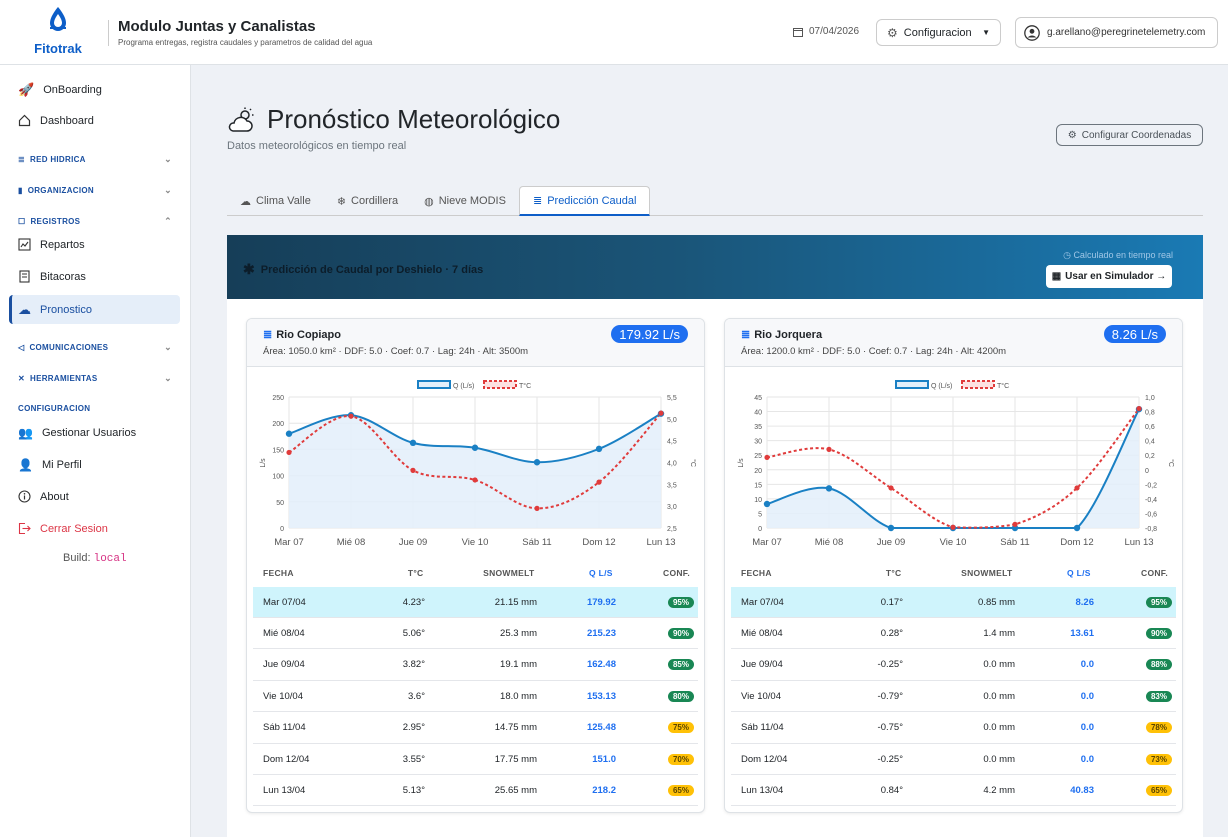  Describe the element at coordinates (110, 559) in the screenshot. I see `build-value: local` at that location.